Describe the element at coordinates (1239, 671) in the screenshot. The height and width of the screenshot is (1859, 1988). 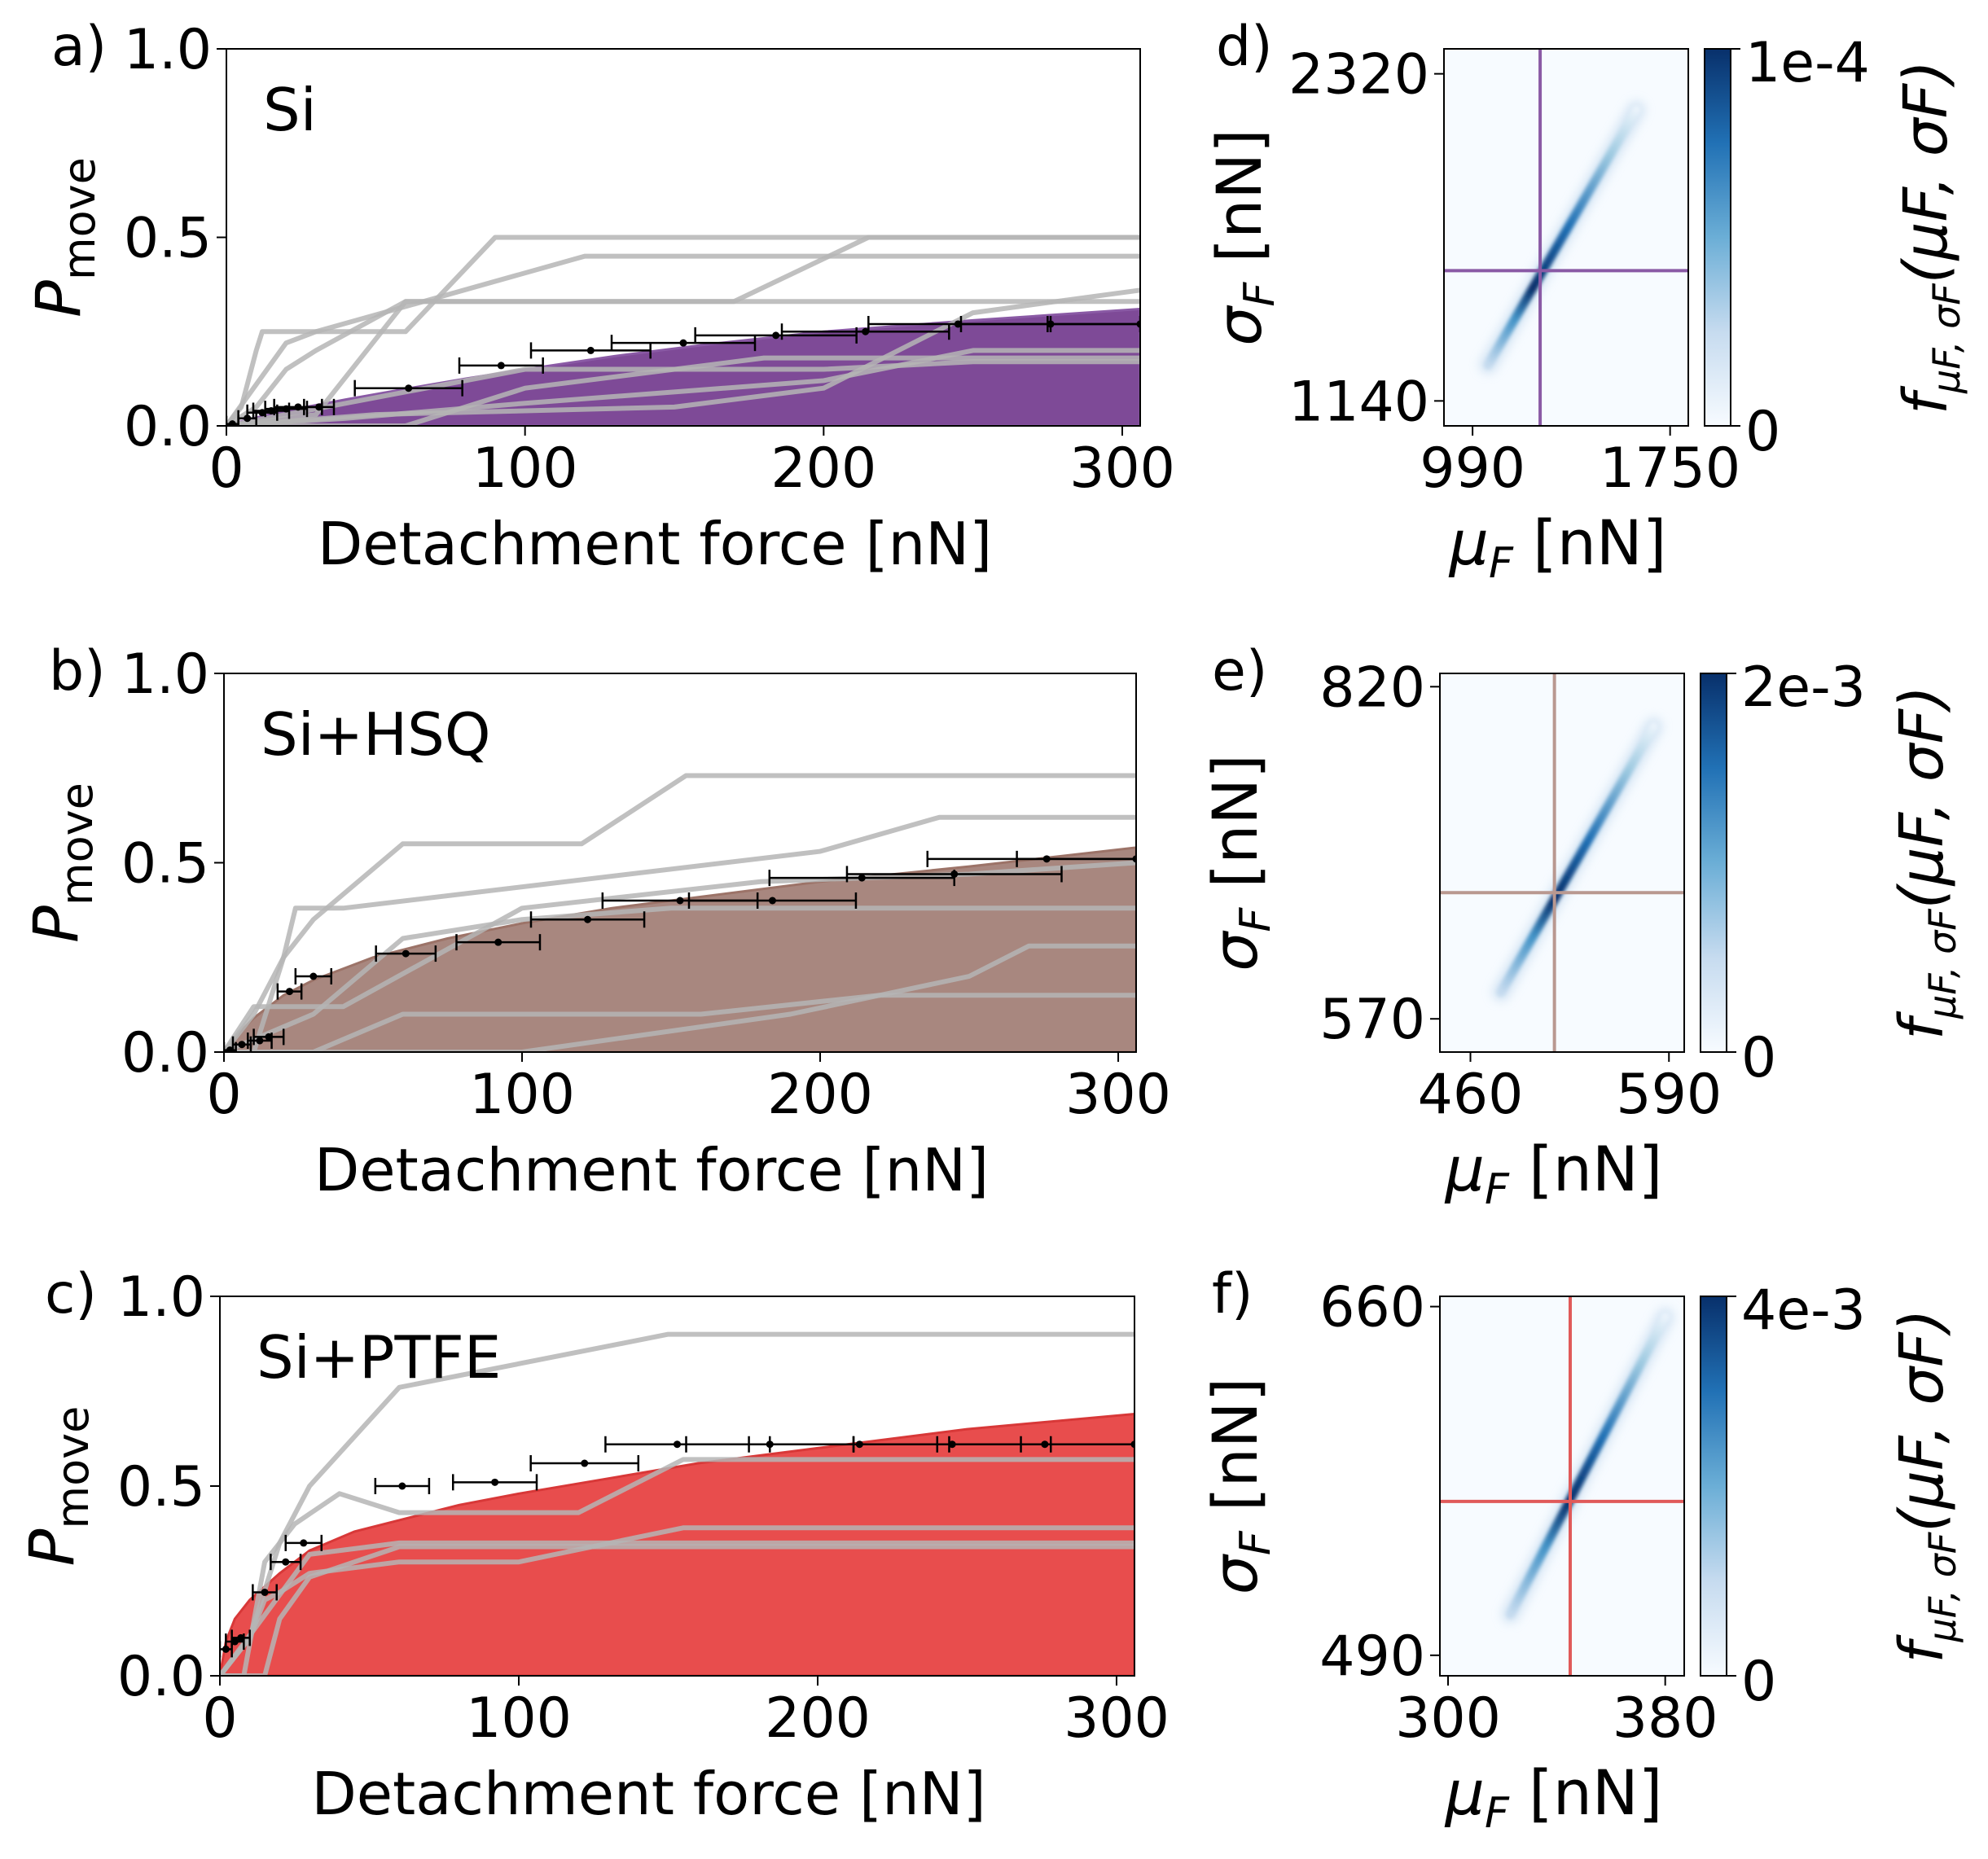
I see `panel-label: e)` at that location.